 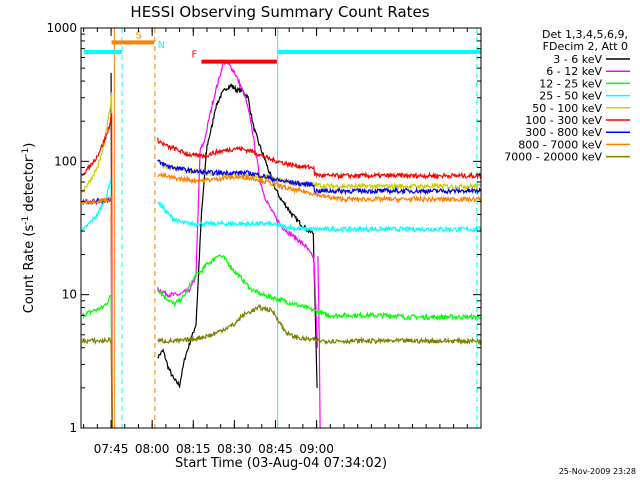 I want to click on legend-header-line-1: Det 1,3,4,5,6,9,, so click(x=585, y=34).